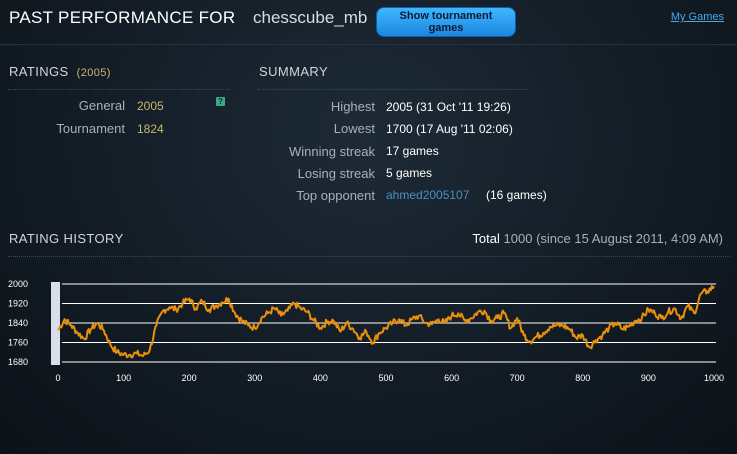  What do you see at coordinates (428, 195) in the screenshot?
I see `top-opponent-link: ahmed2005107` at bounding box center [428, 195].